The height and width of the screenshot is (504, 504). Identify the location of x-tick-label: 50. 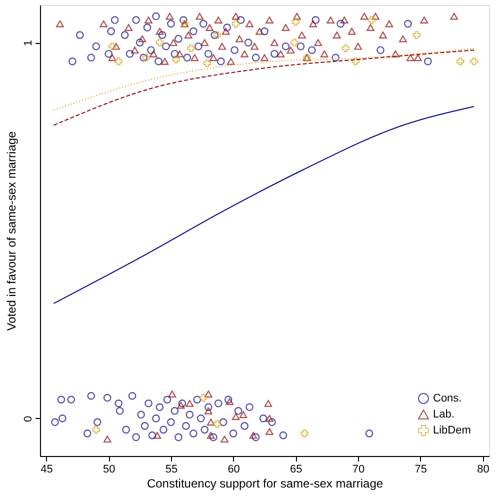
(109, 470).